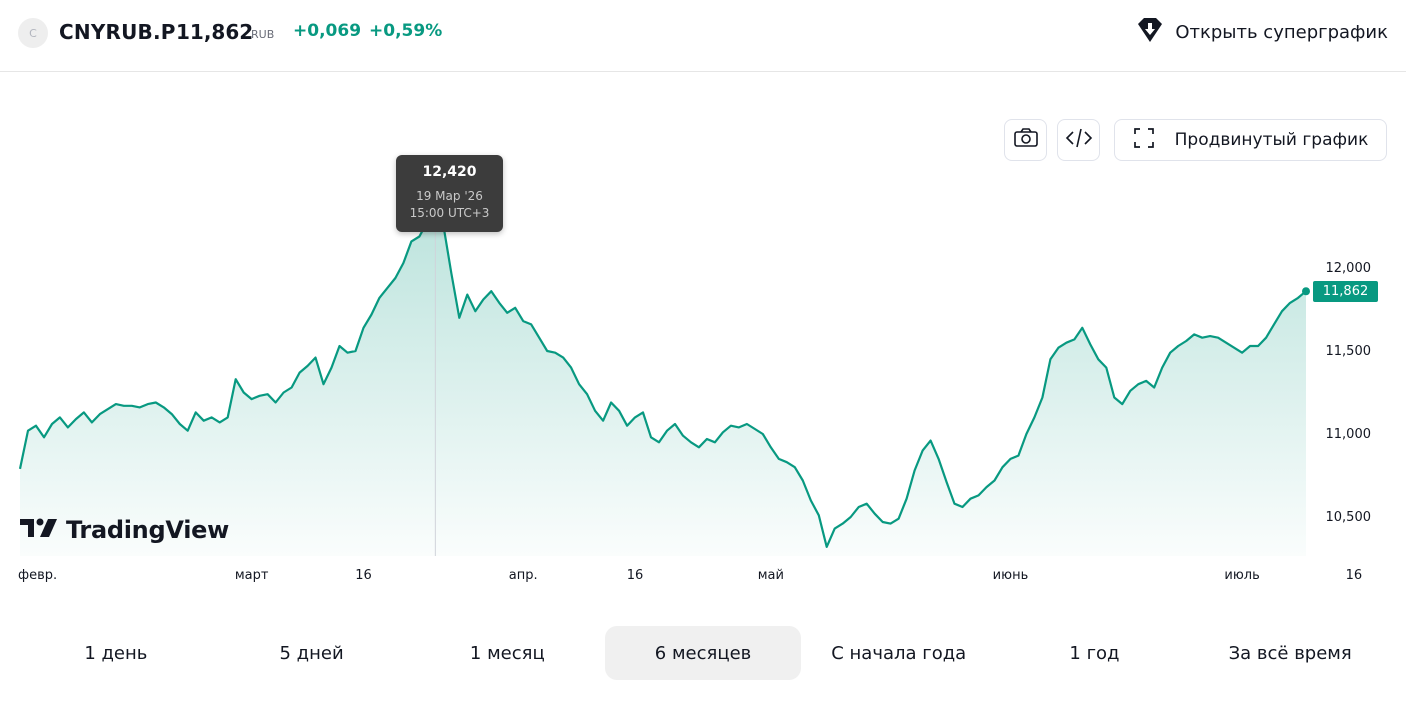  I want to click on range-tab-all: За всё время, so click(1290, 653).